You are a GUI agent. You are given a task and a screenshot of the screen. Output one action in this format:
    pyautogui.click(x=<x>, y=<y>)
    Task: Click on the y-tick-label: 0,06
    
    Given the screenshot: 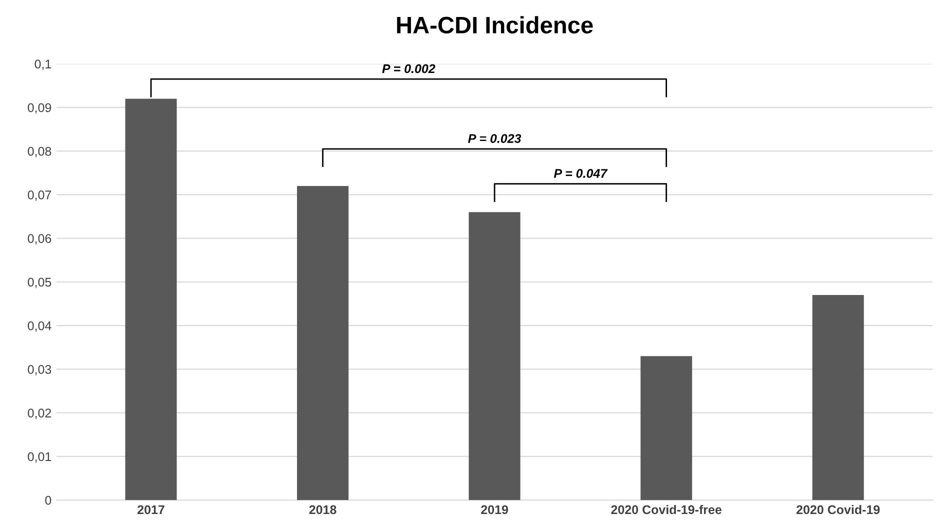 What is the action you would take?
    pyautogui.click(x=40, y=239)
    